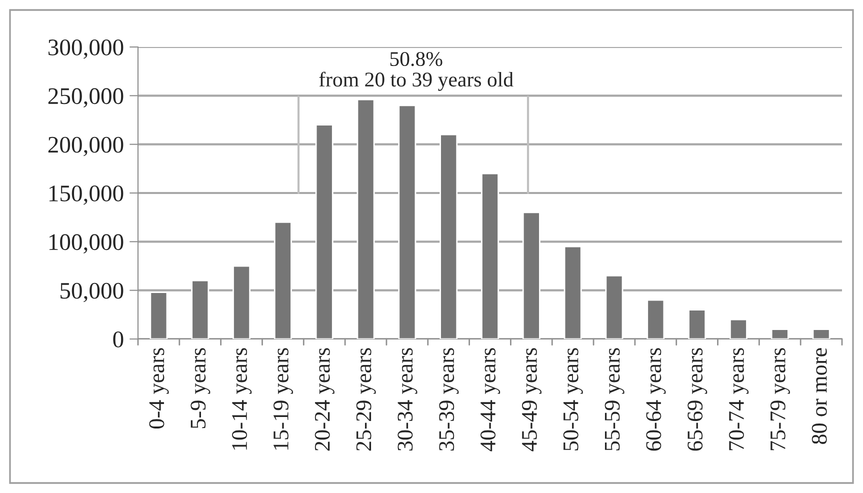 Image resolution: width=863 pixels, height=493 pixels. I want to click on y-tick-label: 250,000, so click(86, 98).